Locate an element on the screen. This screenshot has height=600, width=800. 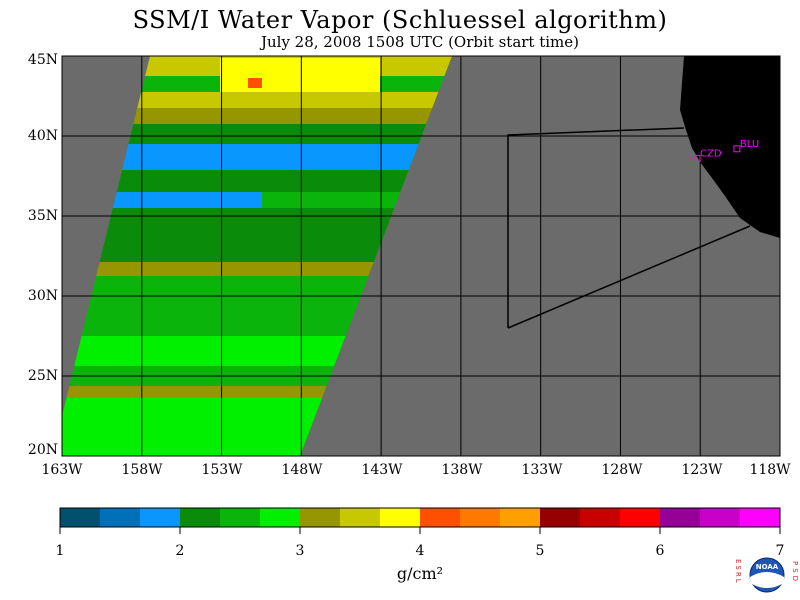
colorbar-label-7: 7 is located at coordinates (780, 551).